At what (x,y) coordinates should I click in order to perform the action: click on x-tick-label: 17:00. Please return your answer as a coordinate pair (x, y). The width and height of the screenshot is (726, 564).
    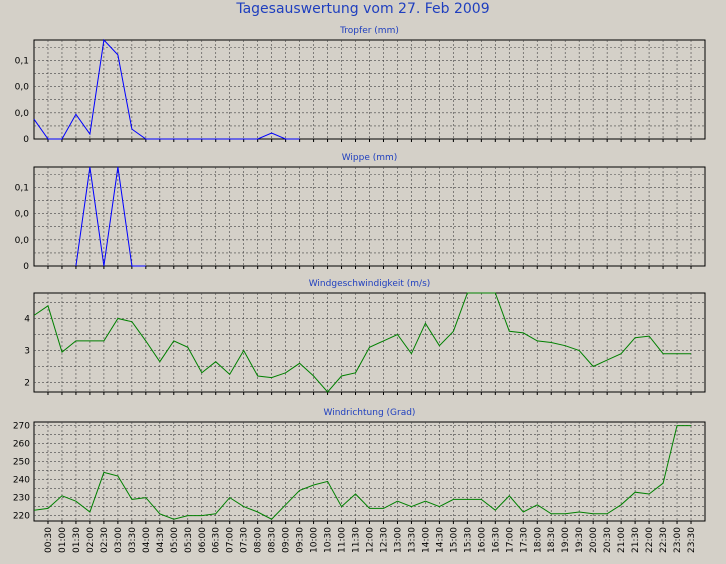
    Looking at the image, I should click on (510, 540).